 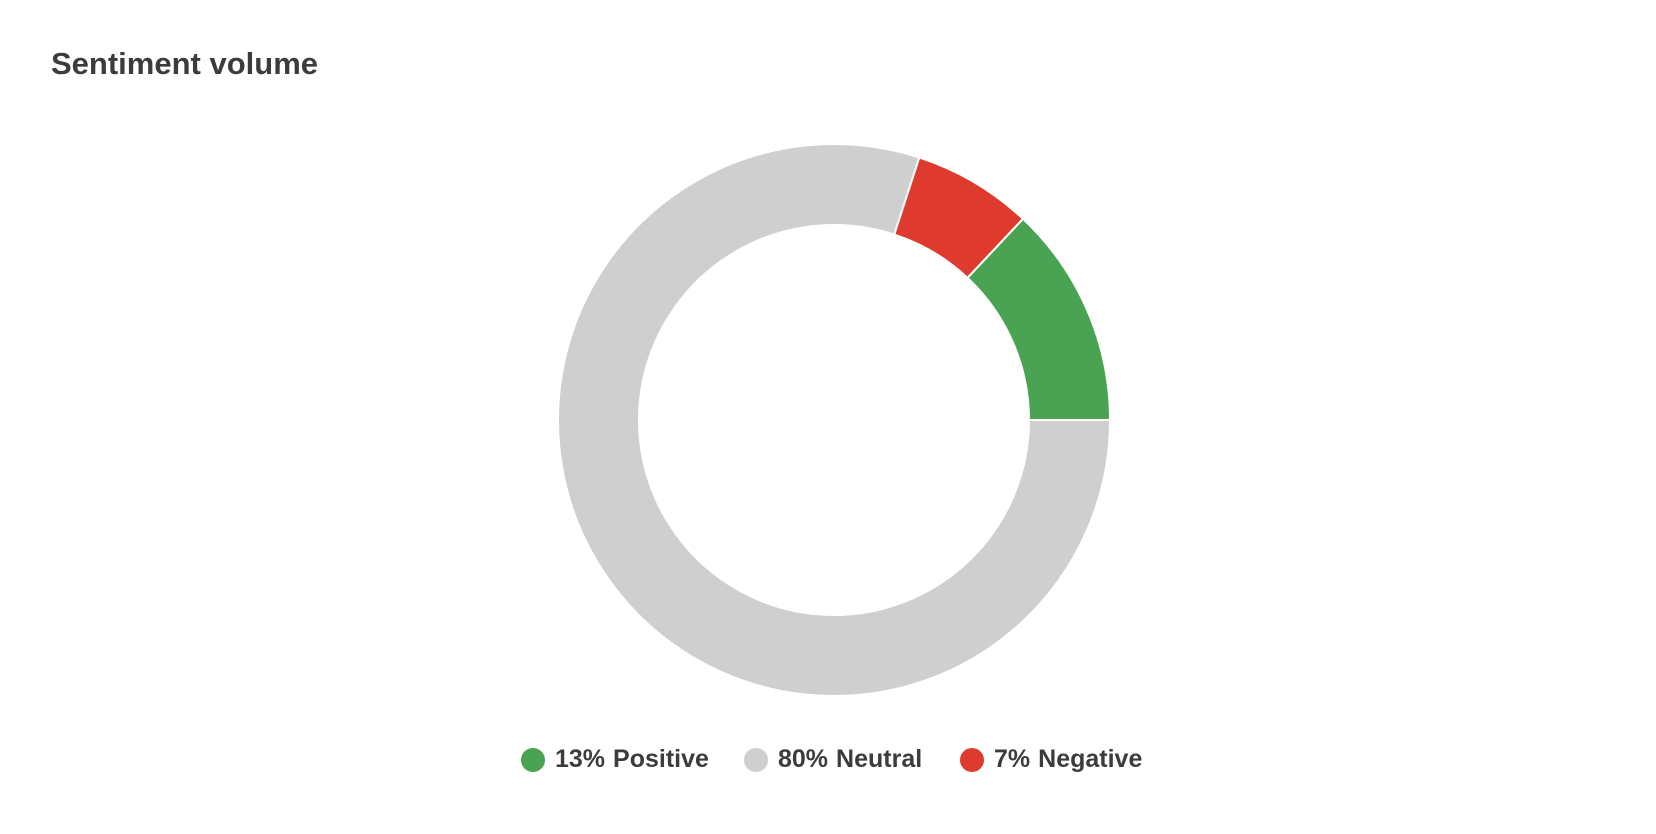 I want to click on legend-label: Neutral, so click(x=879, y=759).